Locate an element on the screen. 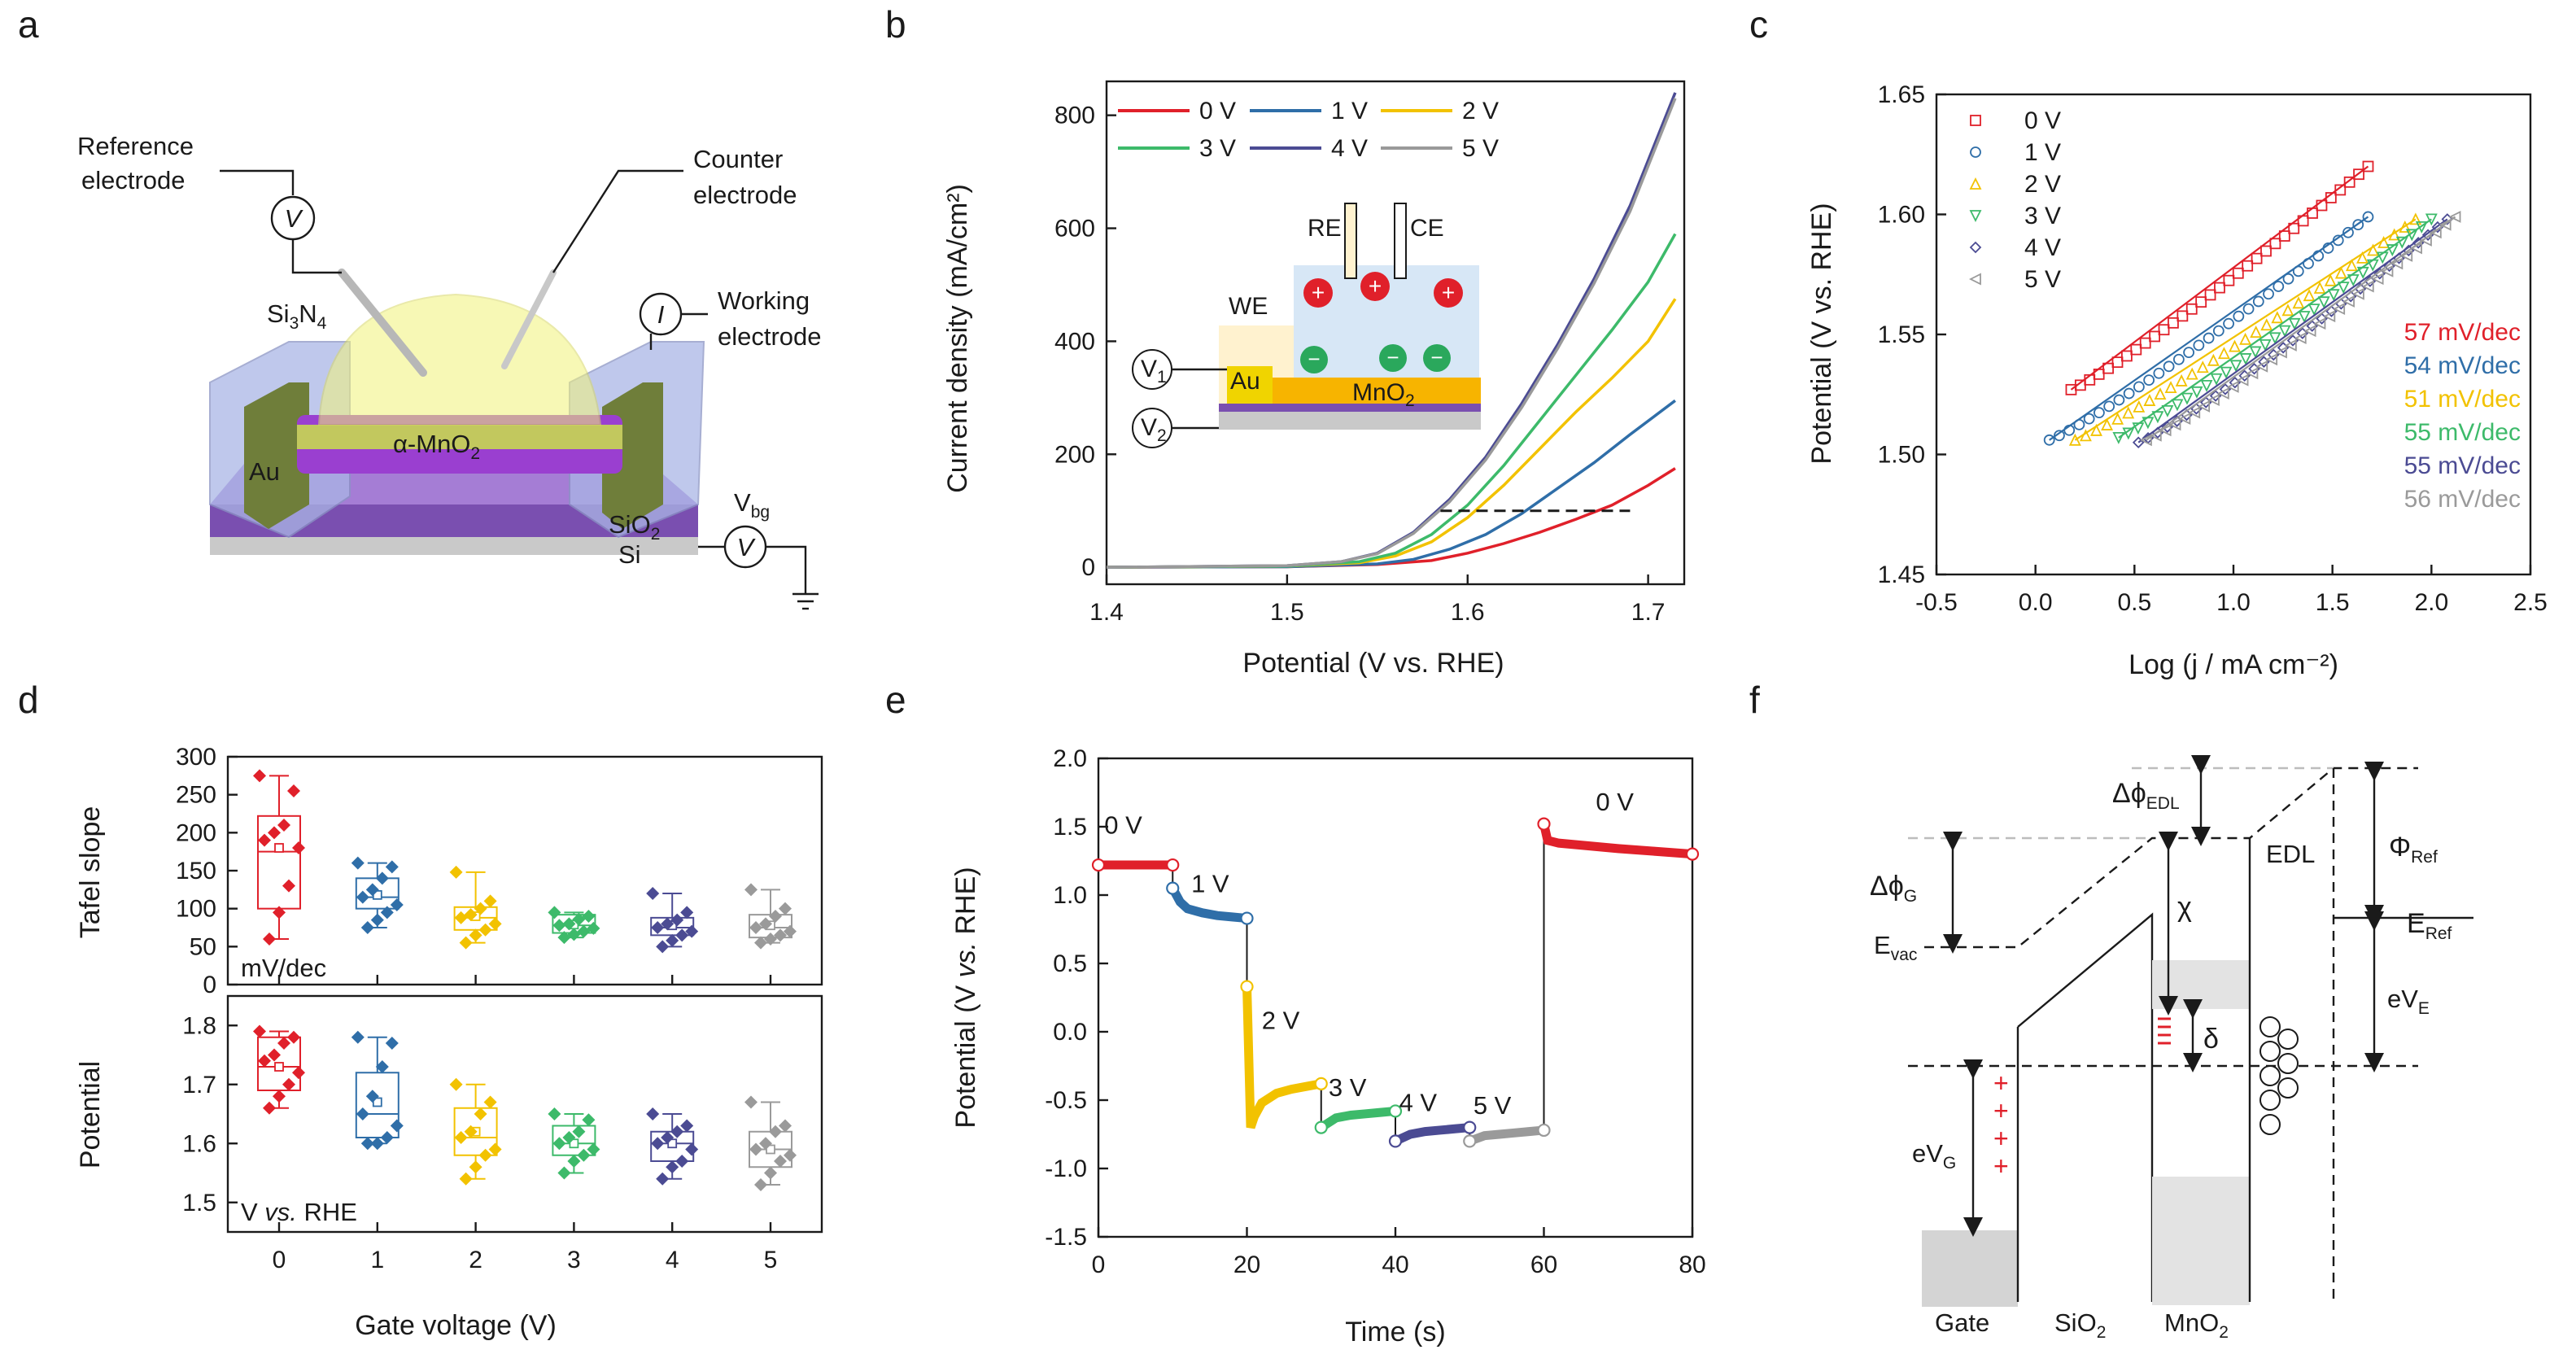  inset-minus-2-sign: − is located at coordinates (1392, 357).